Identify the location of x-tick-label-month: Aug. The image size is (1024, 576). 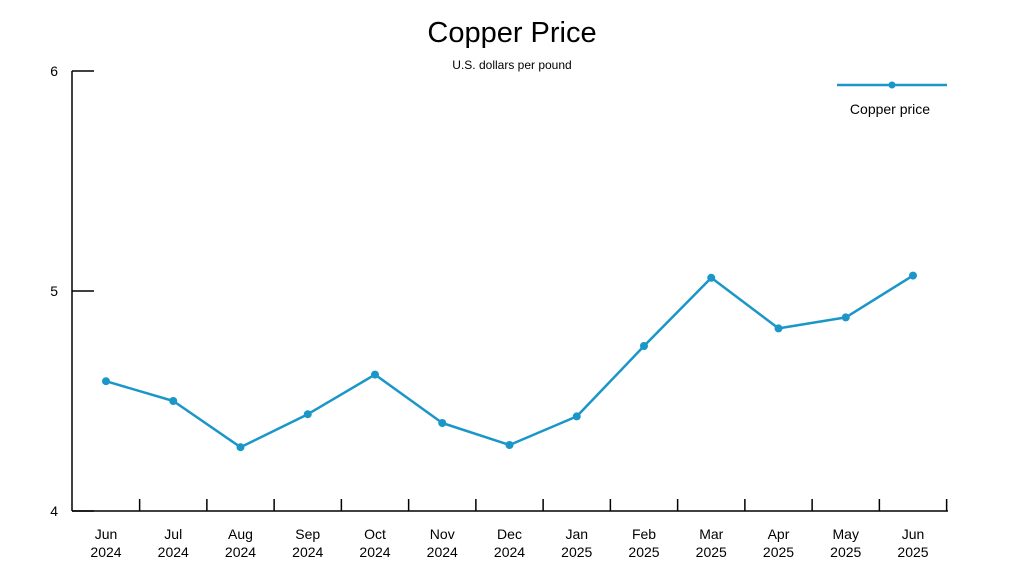
(240, 534).